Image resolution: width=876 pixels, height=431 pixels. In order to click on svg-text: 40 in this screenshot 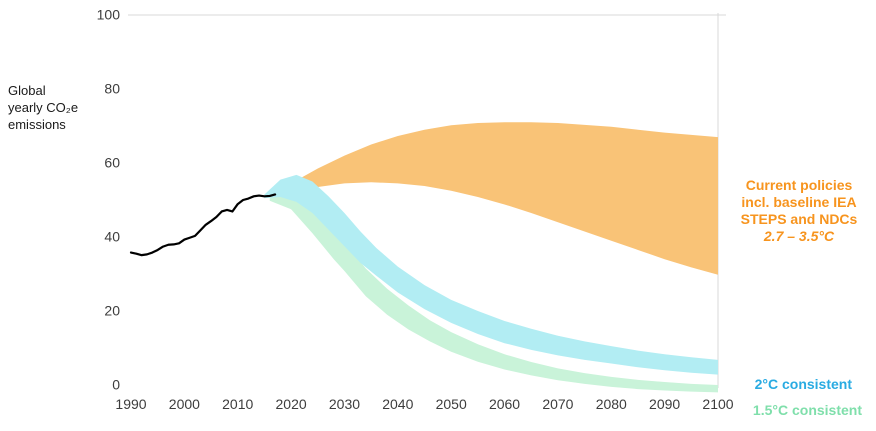, I will do `click(112, 237)`.